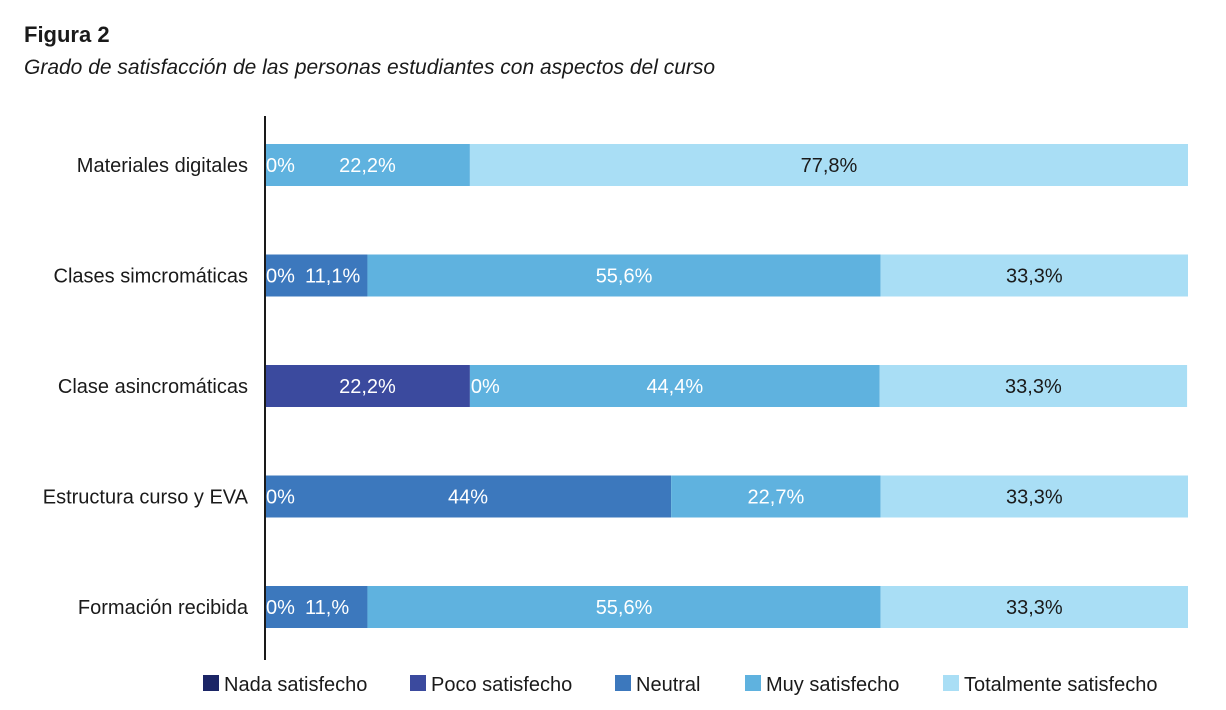 Image resolution: width=1226 pixels, height=710 pixels. Describe the element at coordinates (163, 608) in the screenshot. I see `category-label: Formación recibida` at that location.